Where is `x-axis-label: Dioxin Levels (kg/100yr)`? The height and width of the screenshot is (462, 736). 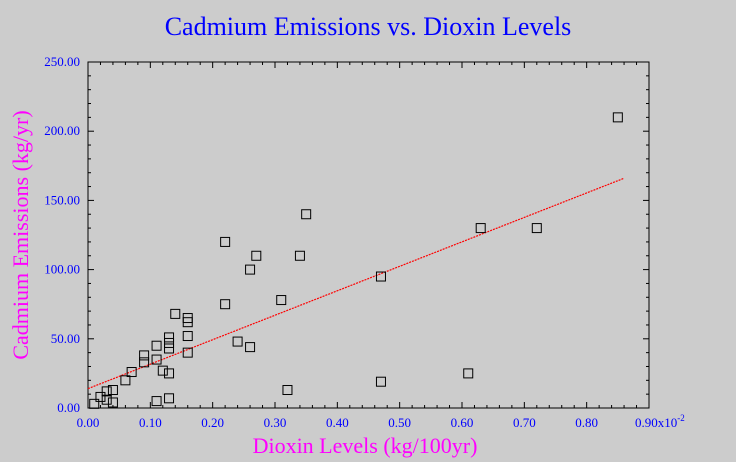
x-axis-label: Dioxin Levels (kg/100yr) is located at coordinates (365, 445).